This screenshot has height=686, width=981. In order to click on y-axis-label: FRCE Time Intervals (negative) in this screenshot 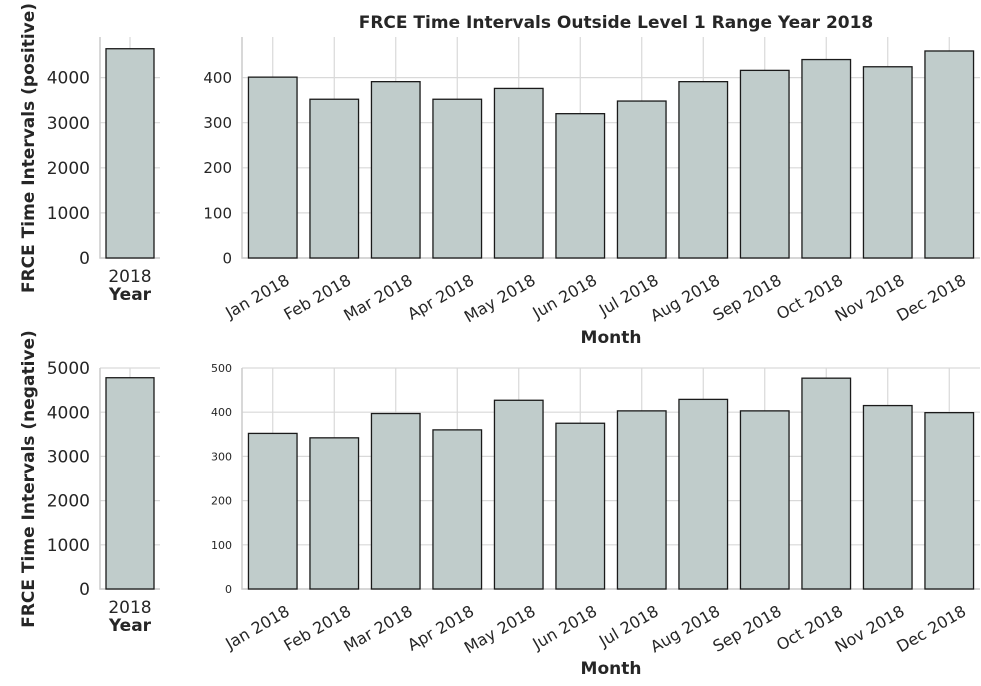, I will do `click(29, 479)`.